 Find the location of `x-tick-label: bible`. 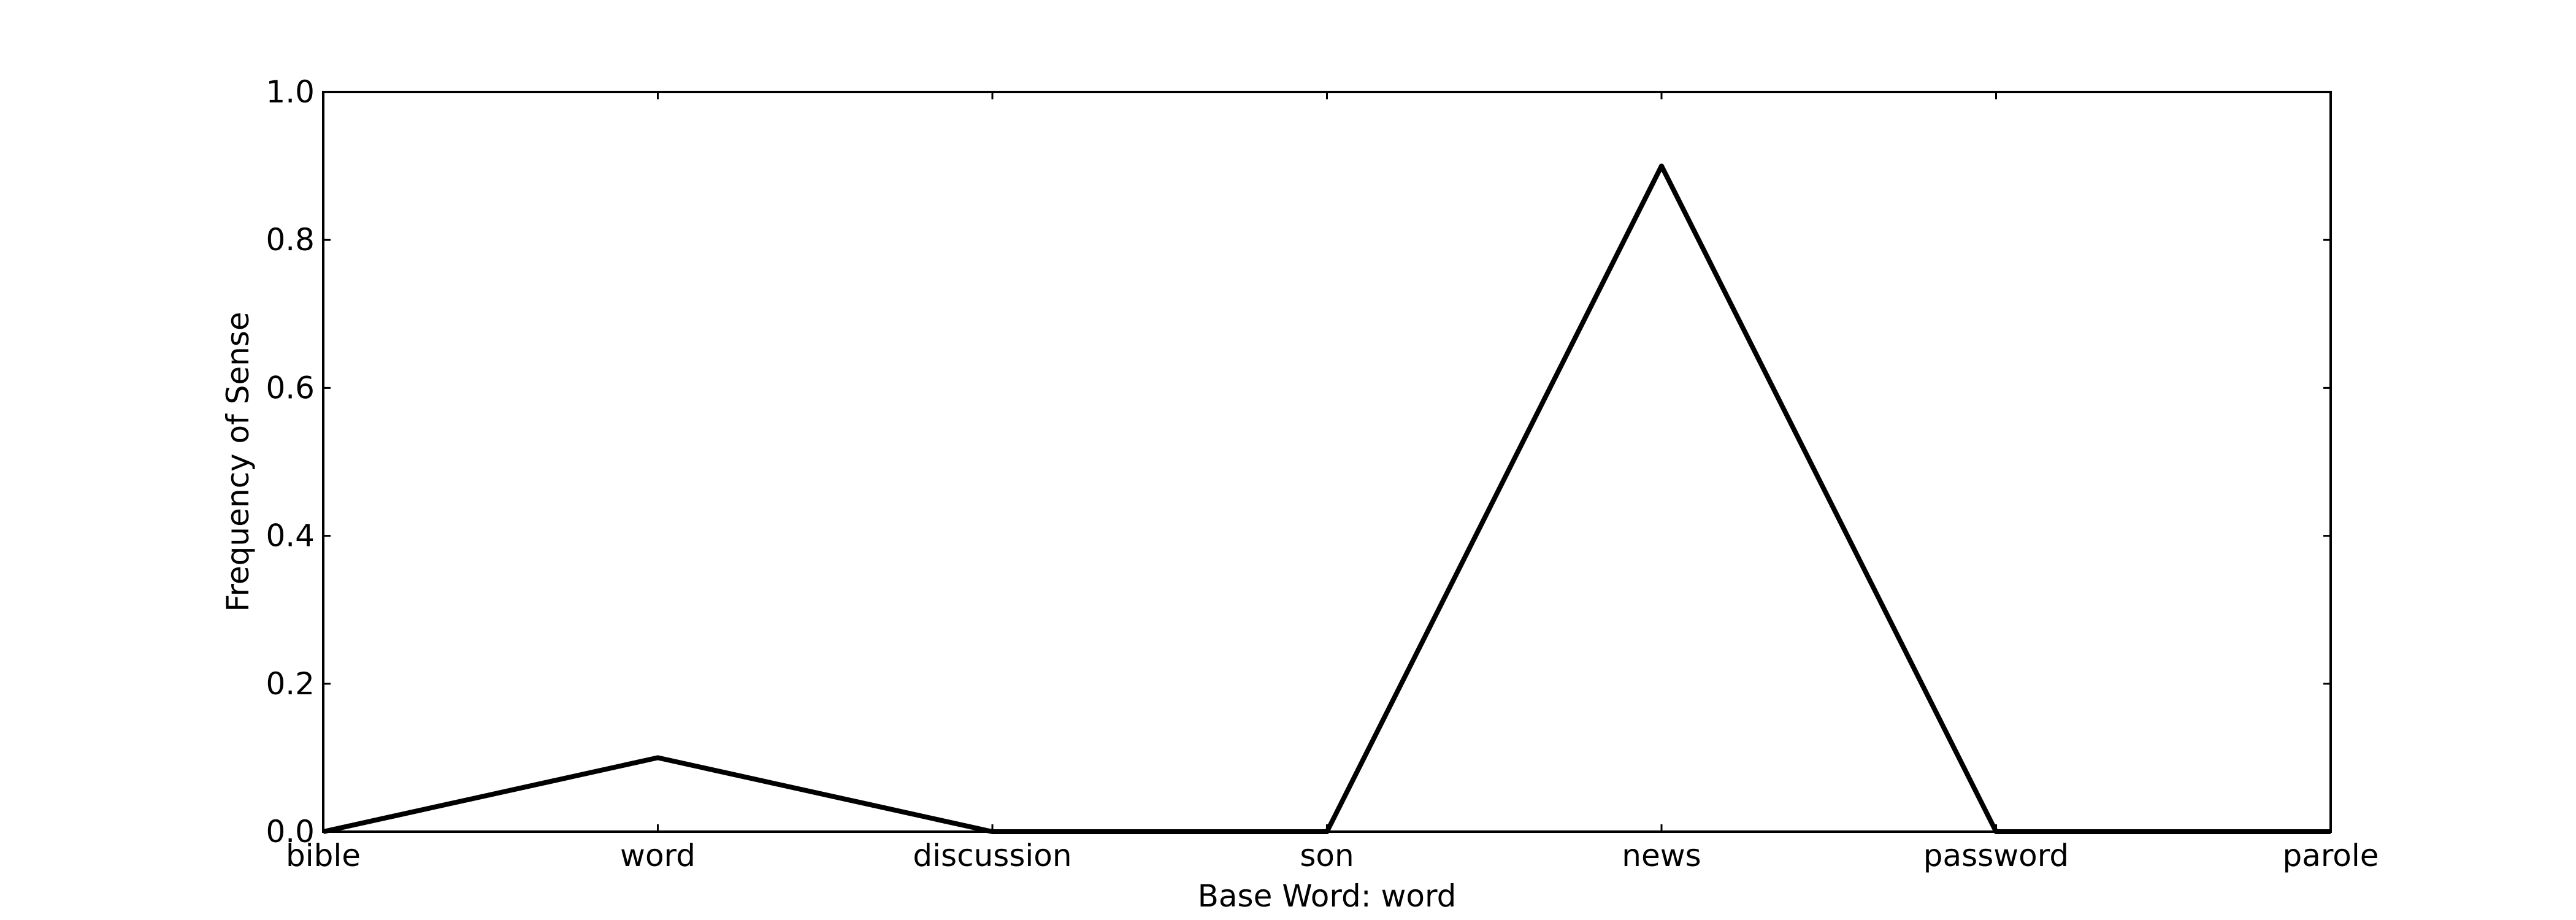

x-tick-label: bible is located at coordinates (323, 855).